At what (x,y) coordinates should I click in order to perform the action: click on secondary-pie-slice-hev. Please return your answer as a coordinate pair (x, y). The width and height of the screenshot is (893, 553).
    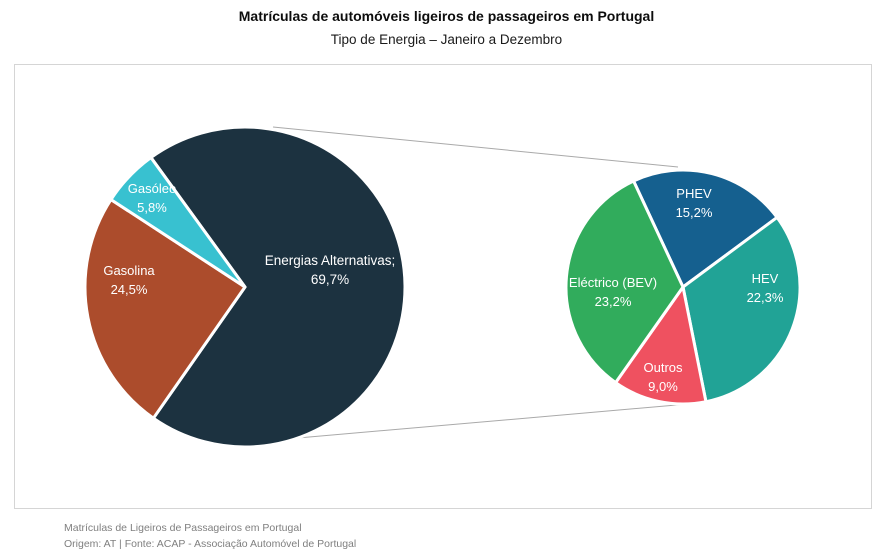
    Looking at the image, I should click on (741, 309).